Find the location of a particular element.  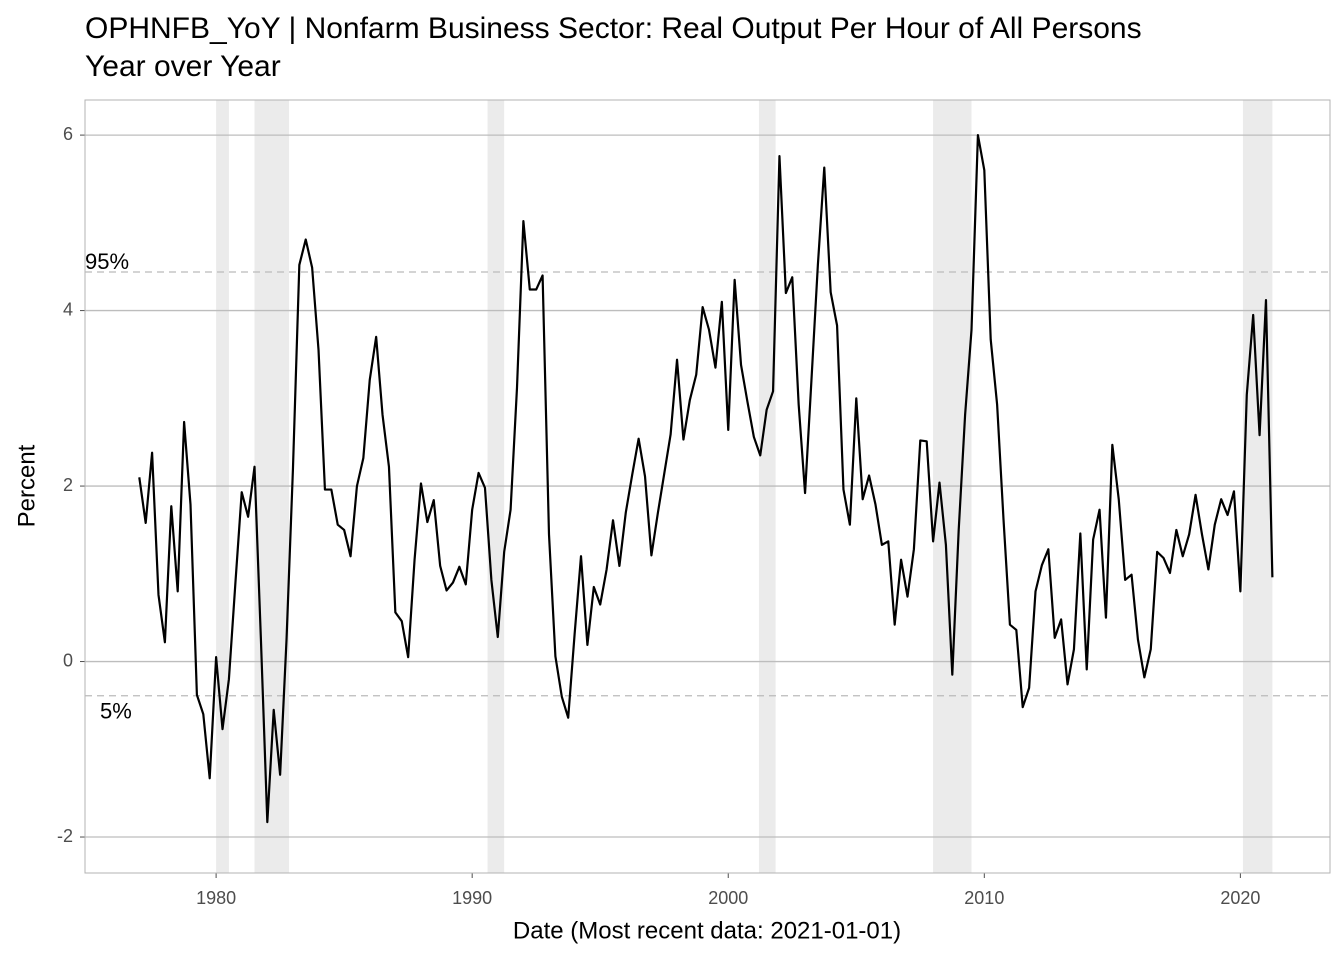

y-axis-label: Percent is located at coordinates (26, 485).